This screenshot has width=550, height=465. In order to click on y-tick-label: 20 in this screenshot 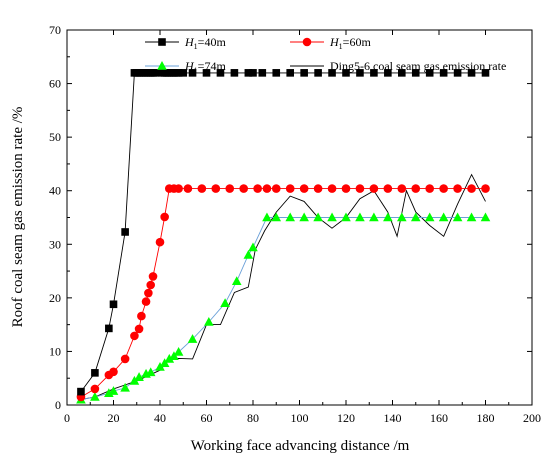, I will do `click(55, 298)`.